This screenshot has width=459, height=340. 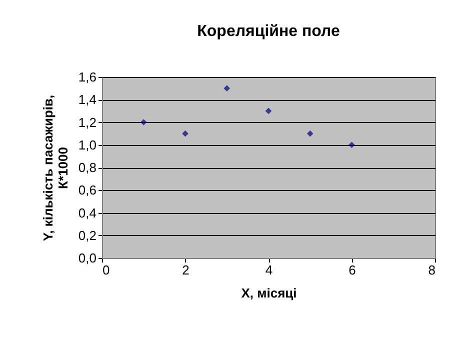 What do you see at coordinates (55, 168) in the screenshot?
I see `y-axis-title: Y, кількість пасажирів, К*1000` at bounding box center [55, 168].